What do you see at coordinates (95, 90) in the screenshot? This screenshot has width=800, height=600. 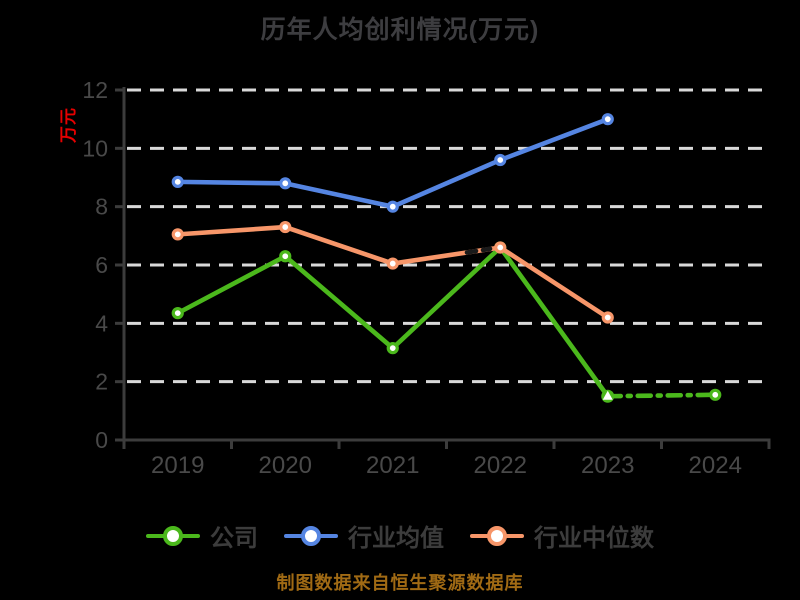 I see `y-tick-label: 12` at bounding box center [95, 90].